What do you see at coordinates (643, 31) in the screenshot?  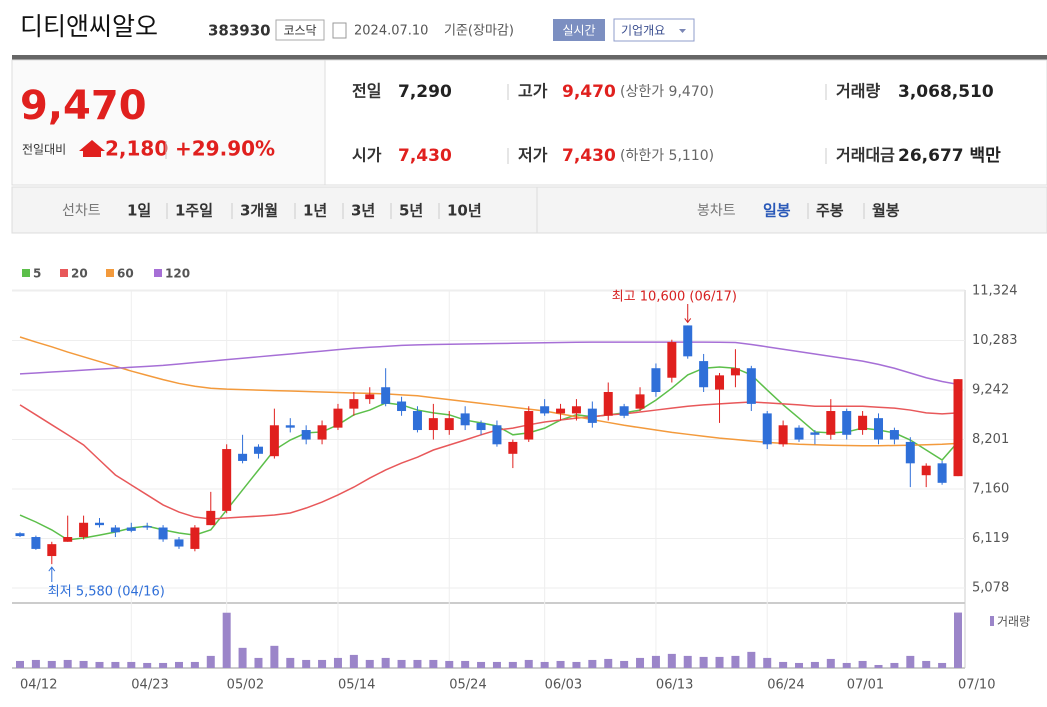 I see `company: 기업개요` at bounding box center [643, 31].